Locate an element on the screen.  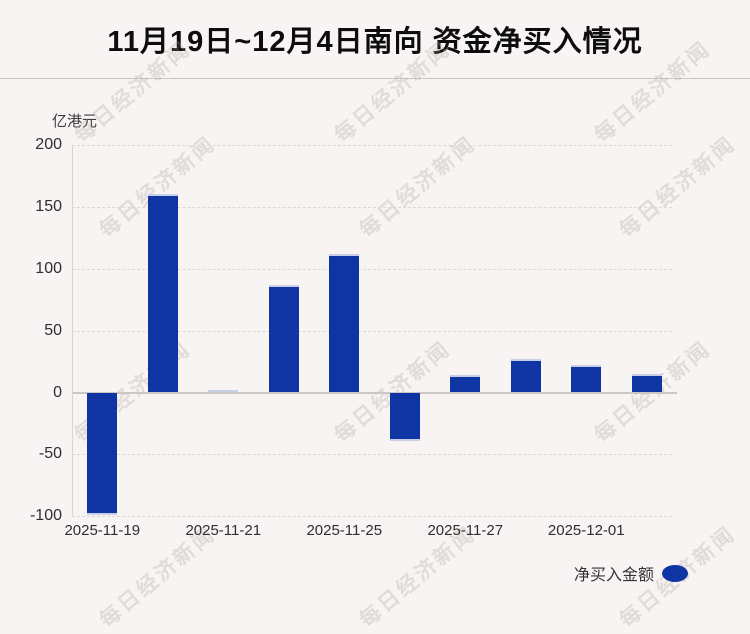
y-axis-tick-label: 0 is located at coordinates (57, 392).